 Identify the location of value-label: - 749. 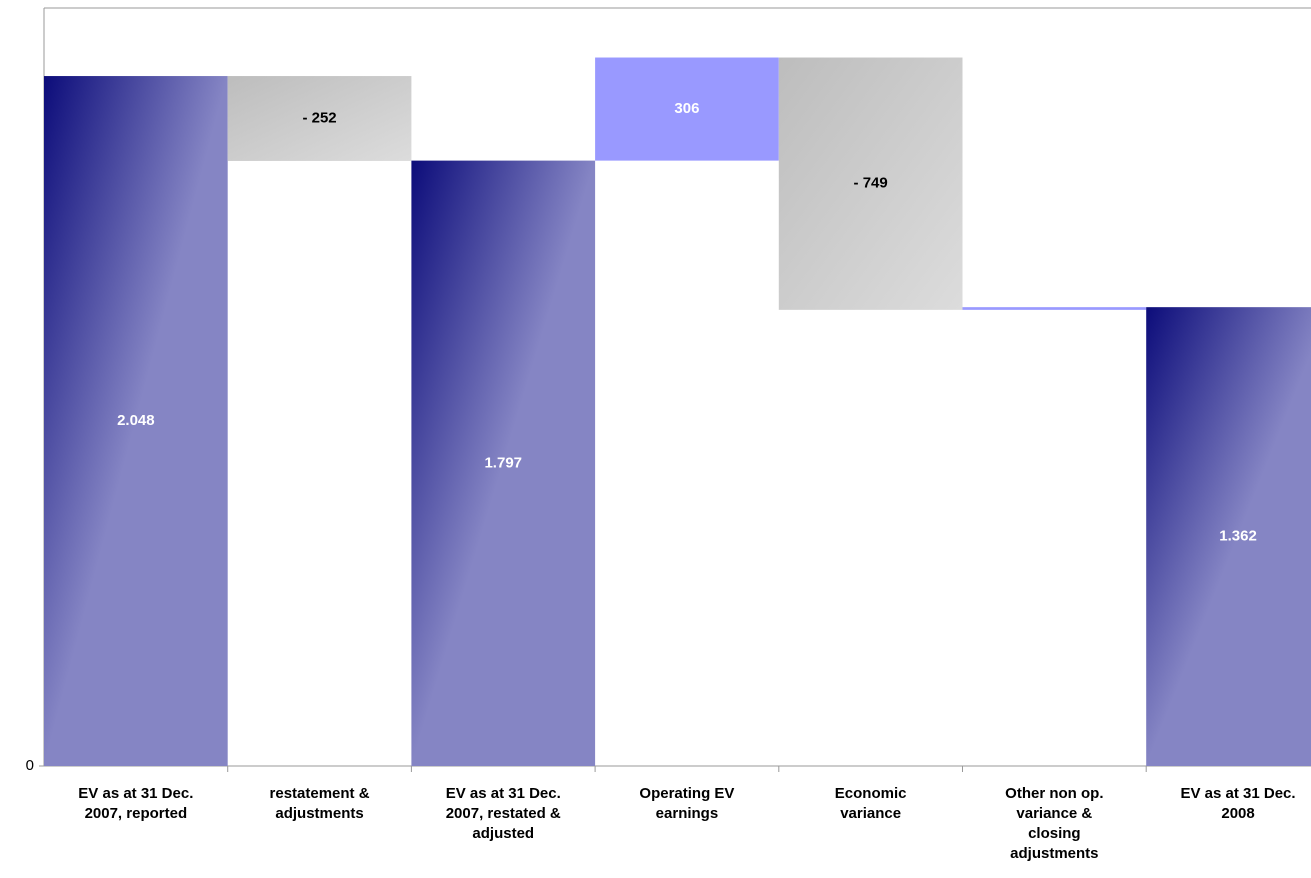
(871, 183).